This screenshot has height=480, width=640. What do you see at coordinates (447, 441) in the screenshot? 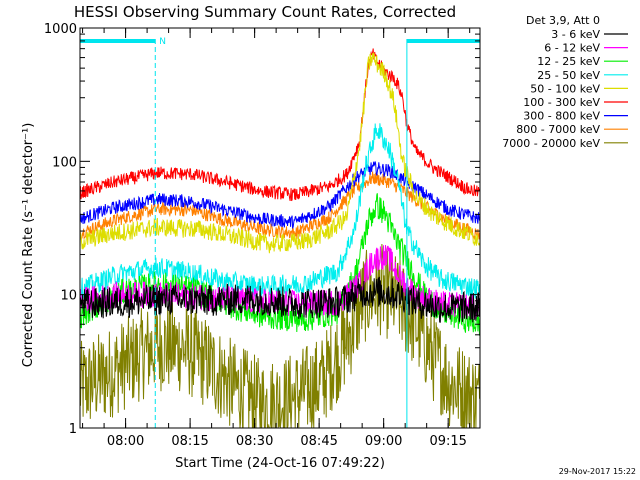
I see `x-tick-label: 09:15` at bounding box center [447, 441].